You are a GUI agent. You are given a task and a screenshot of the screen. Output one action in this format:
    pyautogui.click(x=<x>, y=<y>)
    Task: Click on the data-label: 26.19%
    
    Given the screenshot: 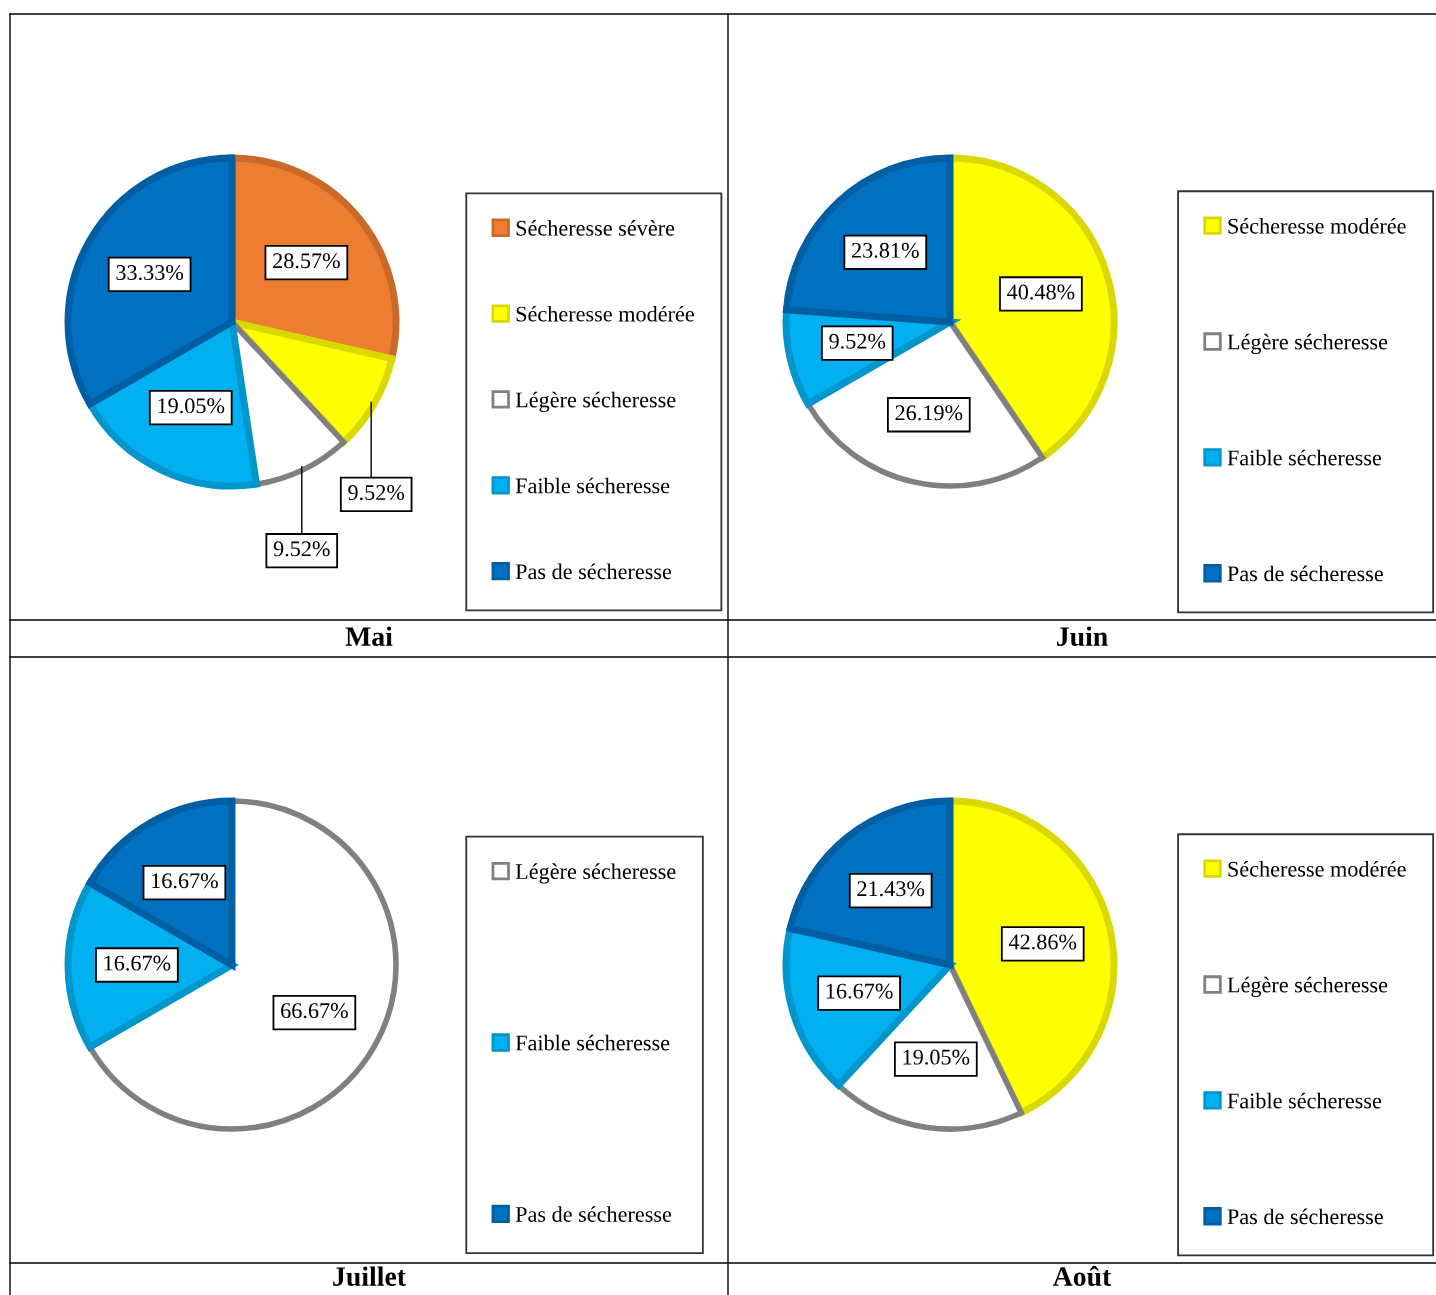 What is the action you would take?
    pyautogui.click(x=929, y=413)
    